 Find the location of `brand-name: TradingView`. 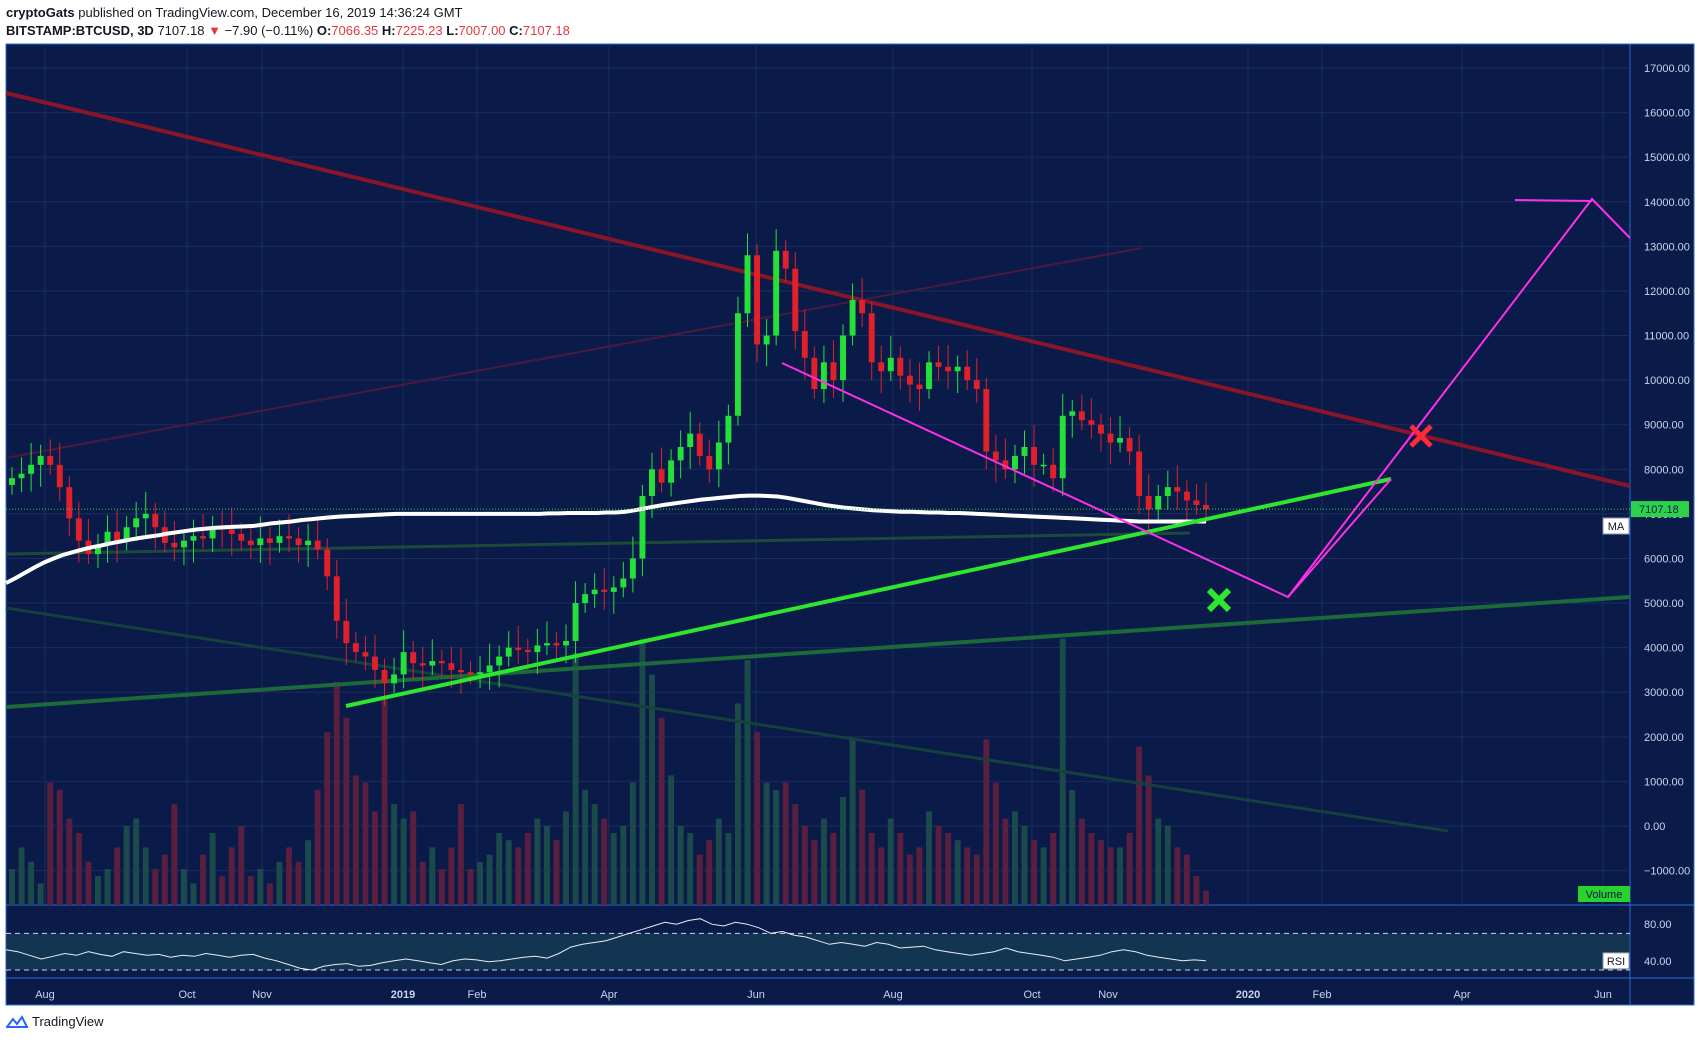

brand-name: TradingView is located at coordinates (68, 1021).